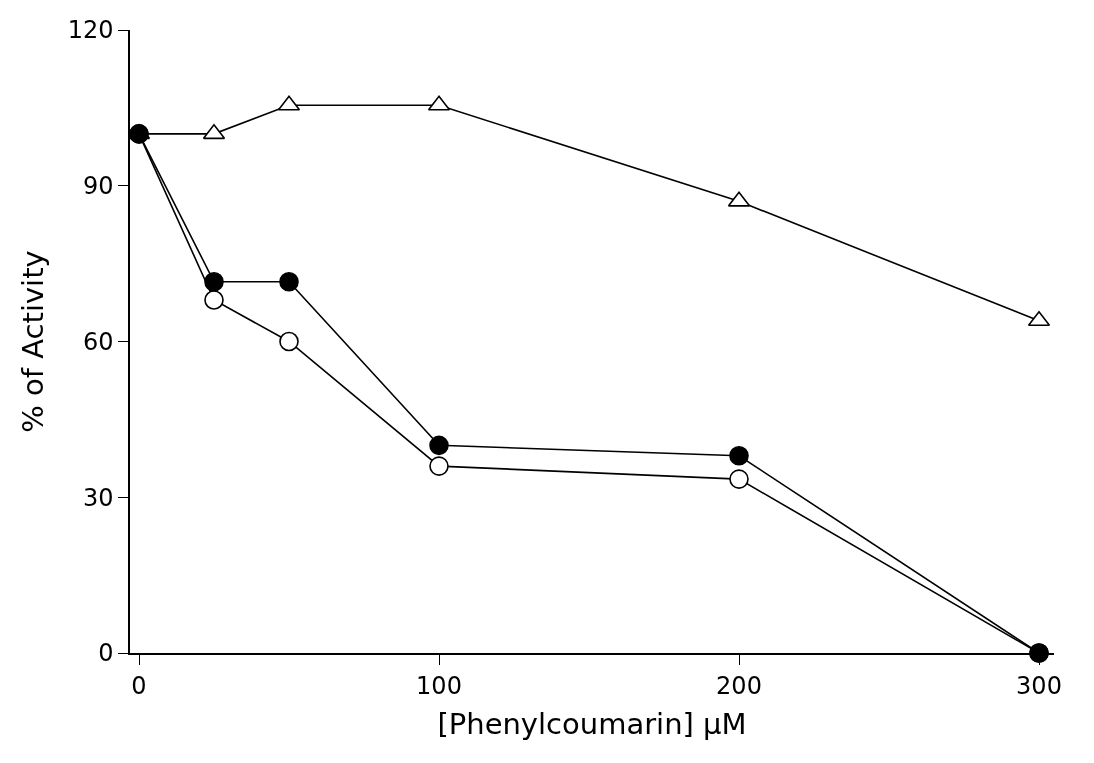  What do you see at coordinates (739, 685) in the screenshot?
I see `x-tick-label: 200` at bounding box center [739, 685].